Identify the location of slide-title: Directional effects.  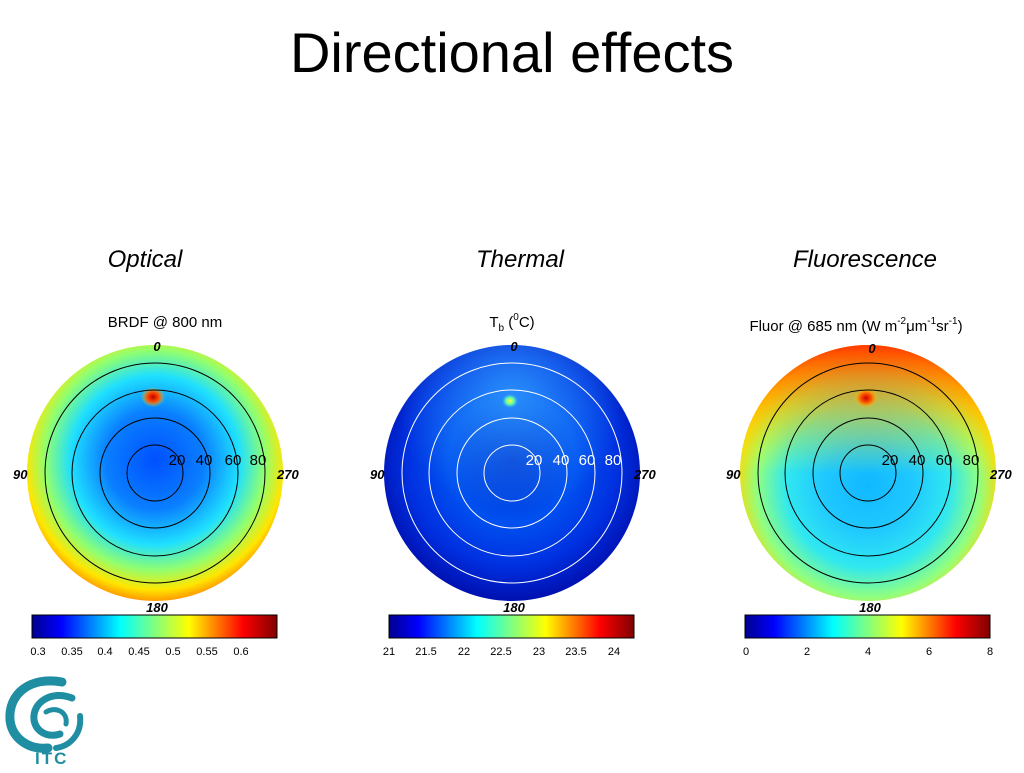
(512, 52).